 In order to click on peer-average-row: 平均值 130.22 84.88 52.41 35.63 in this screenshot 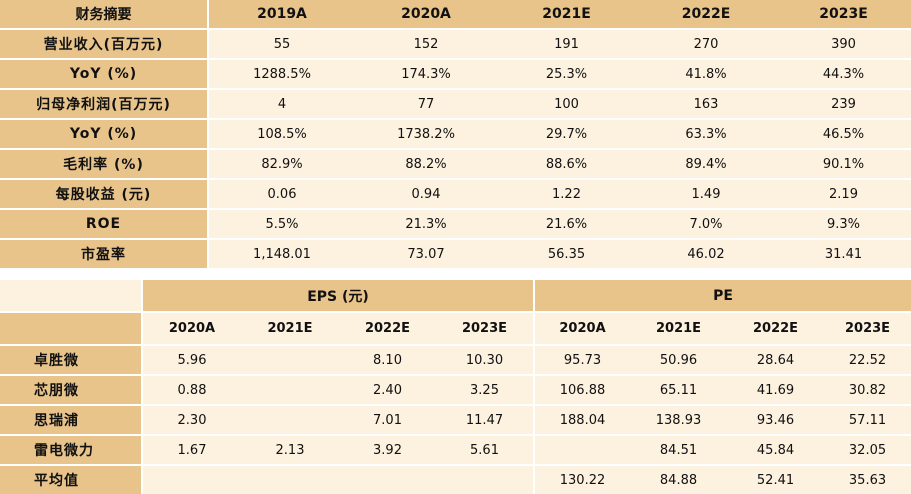, I will do `click(455, 480)`.